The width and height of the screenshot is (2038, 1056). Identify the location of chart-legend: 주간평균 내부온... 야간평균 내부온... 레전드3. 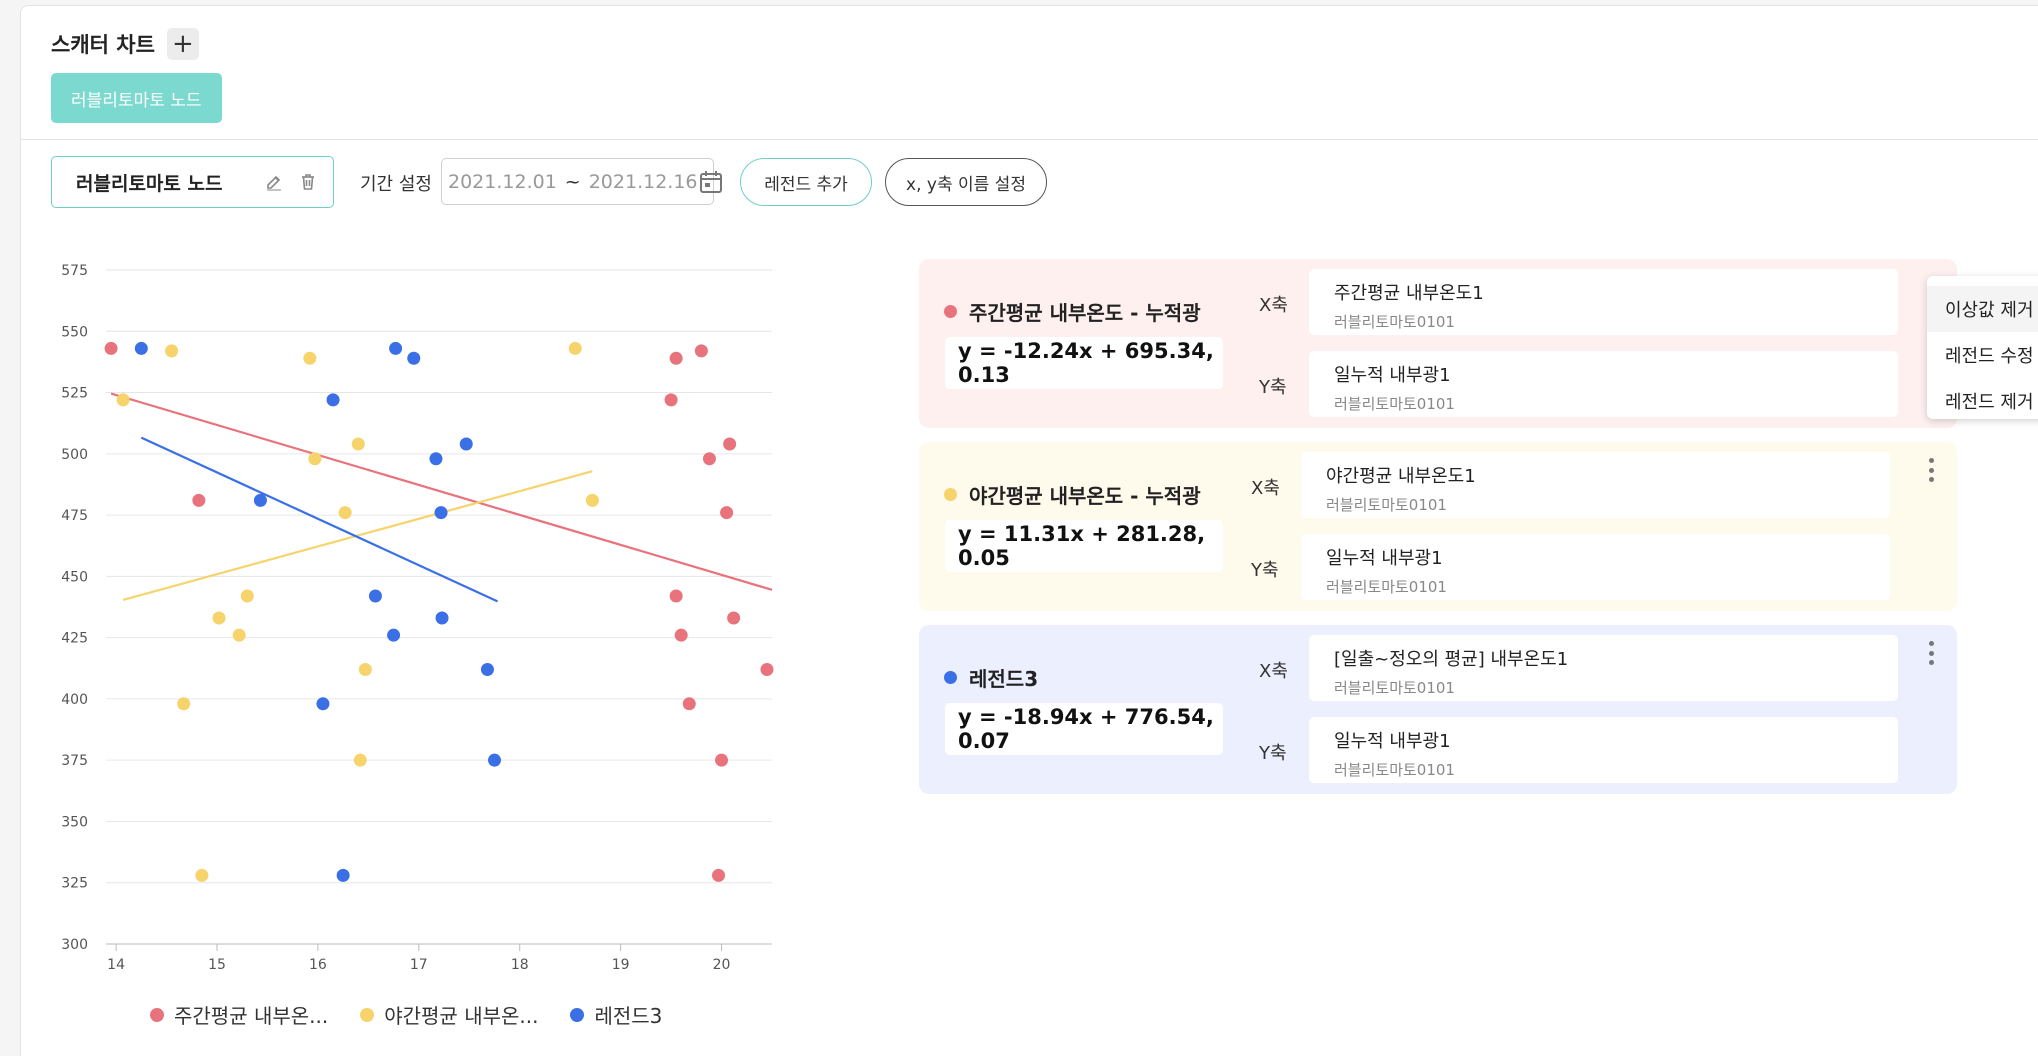
(406, 1014).